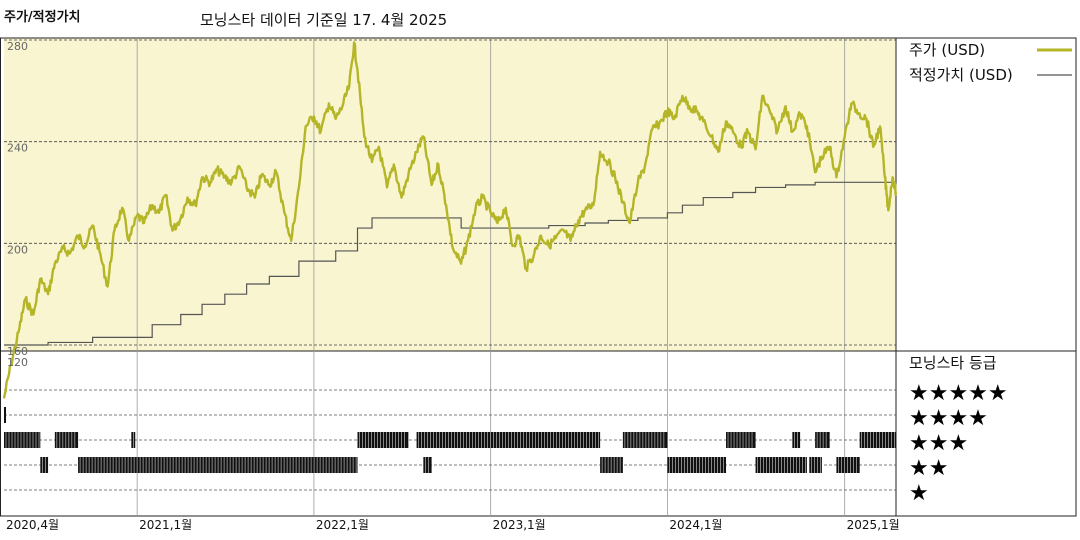 This screenshot has height=540, width=1080. What do you see at coordinates (928, 468) in the screenshot?
I see `rating-legend-stars-2: ★★` at bounding box center [928, 468].